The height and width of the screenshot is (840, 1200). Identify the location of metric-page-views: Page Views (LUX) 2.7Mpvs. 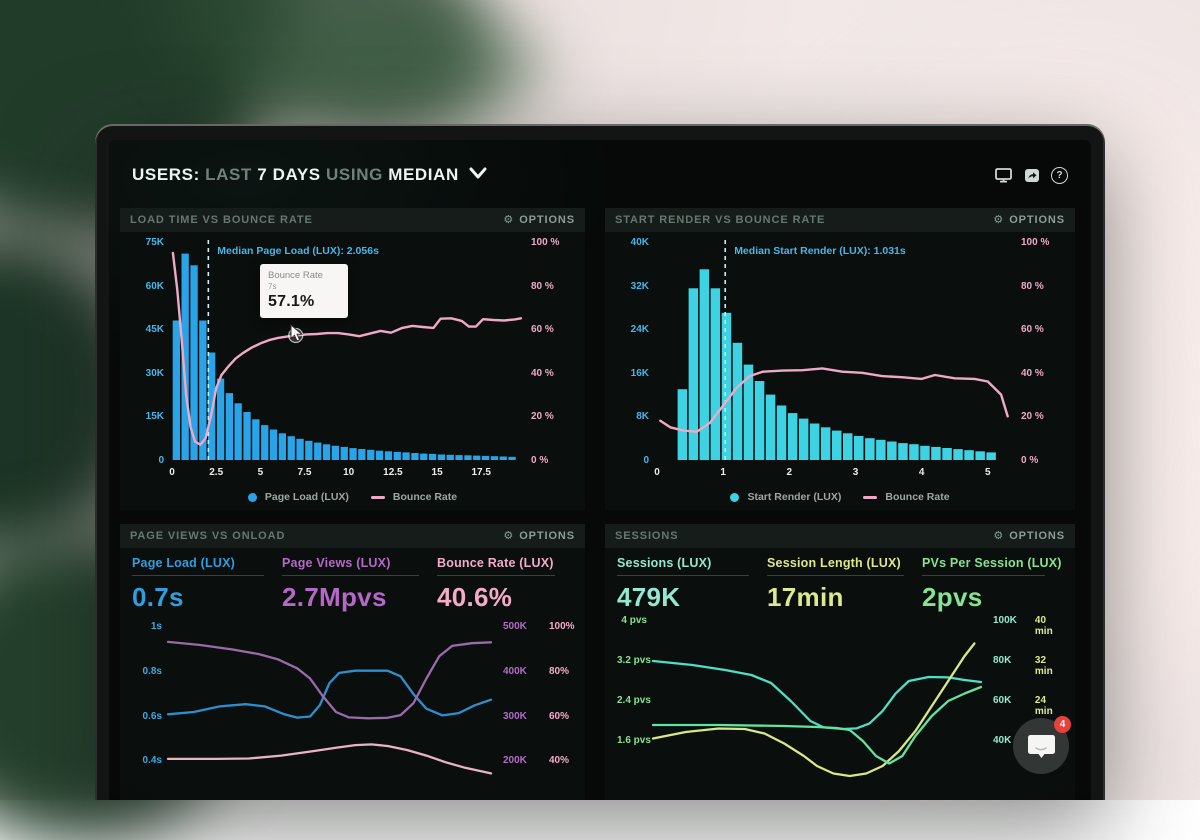
(359, 585).